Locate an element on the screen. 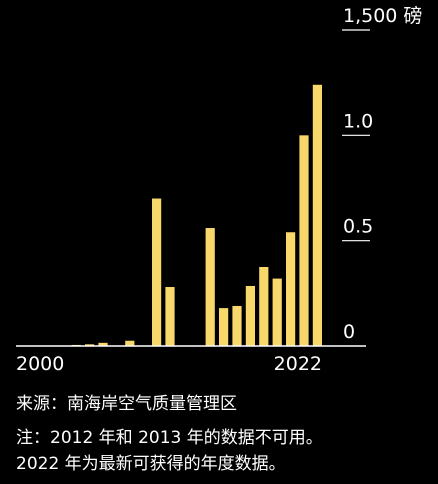 The height and width of the screenshot is (484, 438). bar-2018 is located at coordinates (264, 306).